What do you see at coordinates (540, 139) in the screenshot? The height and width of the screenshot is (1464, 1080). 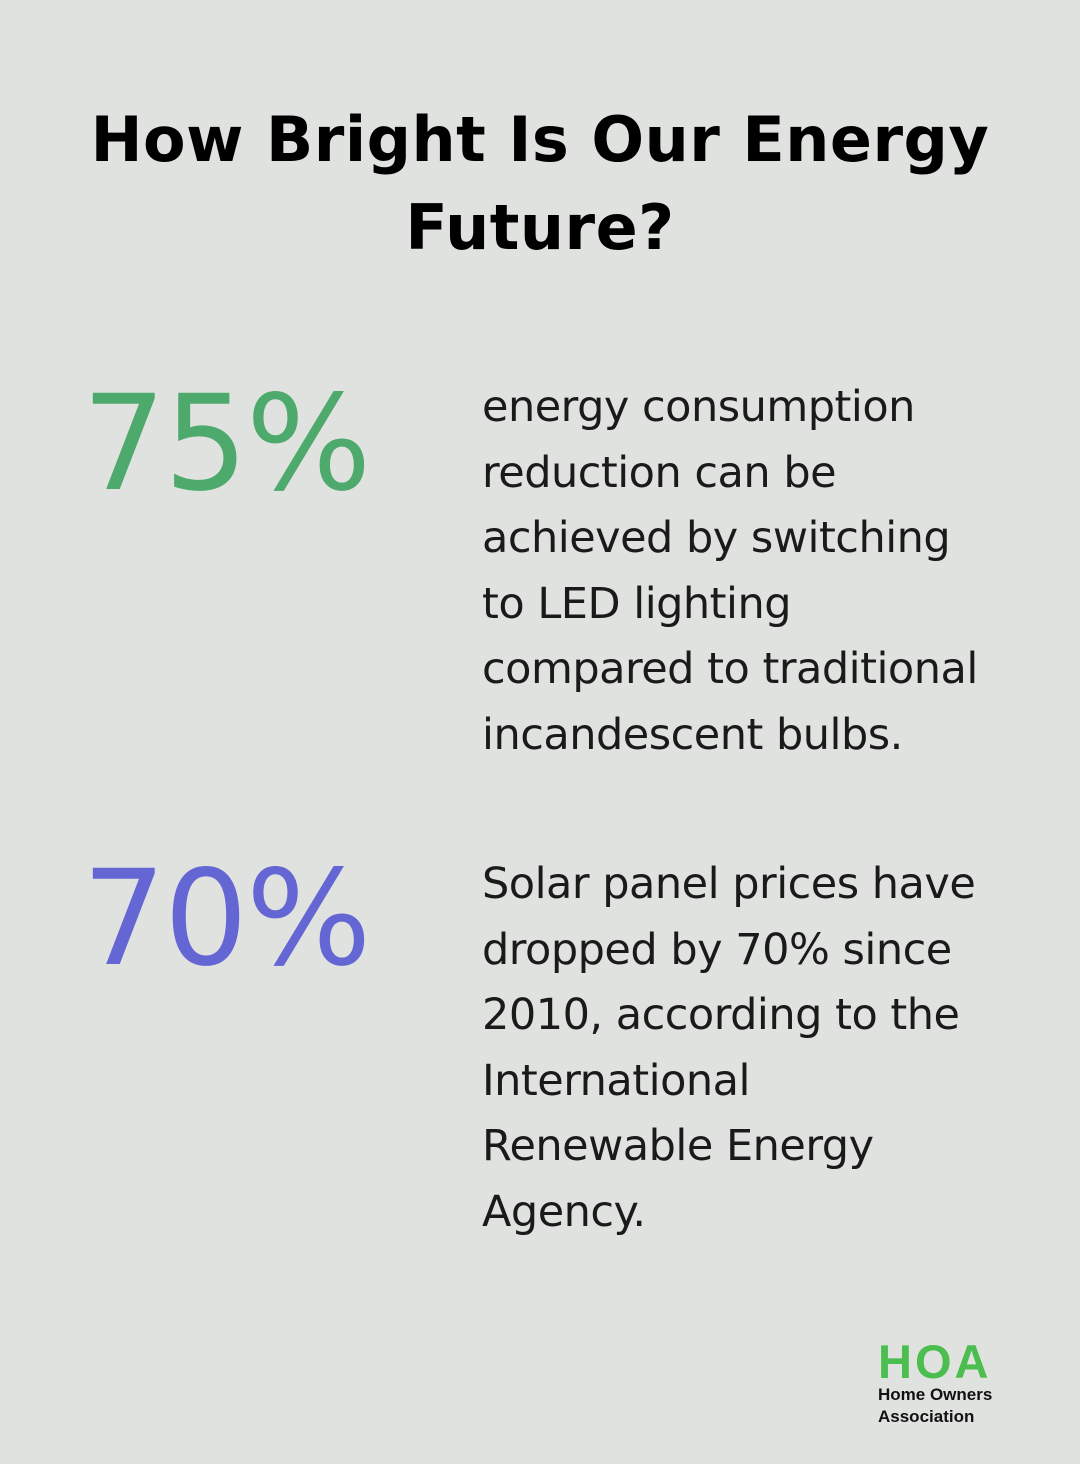 I see `title-line-1: How Bright Is Our Energy` at bounding box center [540, 139].